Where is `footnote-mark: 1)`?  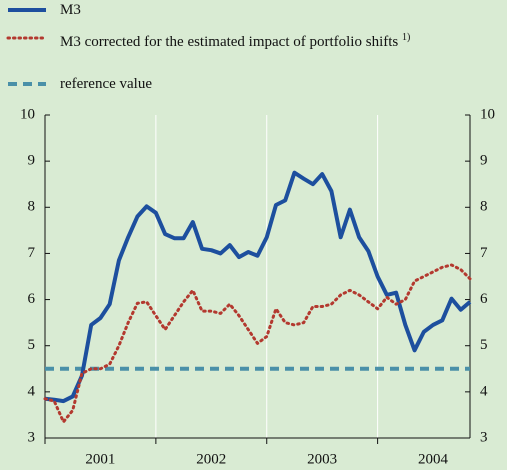
footnote-mark: 1) is located at coordinates (406, 37).